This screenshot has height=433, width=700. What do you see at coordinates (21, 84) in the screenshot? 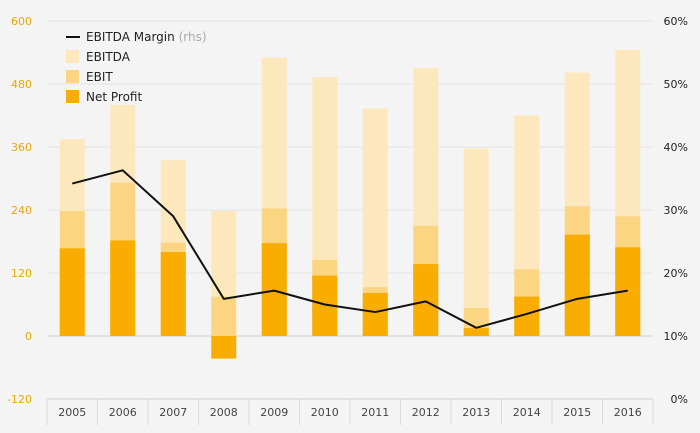
I see `left-tick-label: 480` at bounding box center [21, 84].